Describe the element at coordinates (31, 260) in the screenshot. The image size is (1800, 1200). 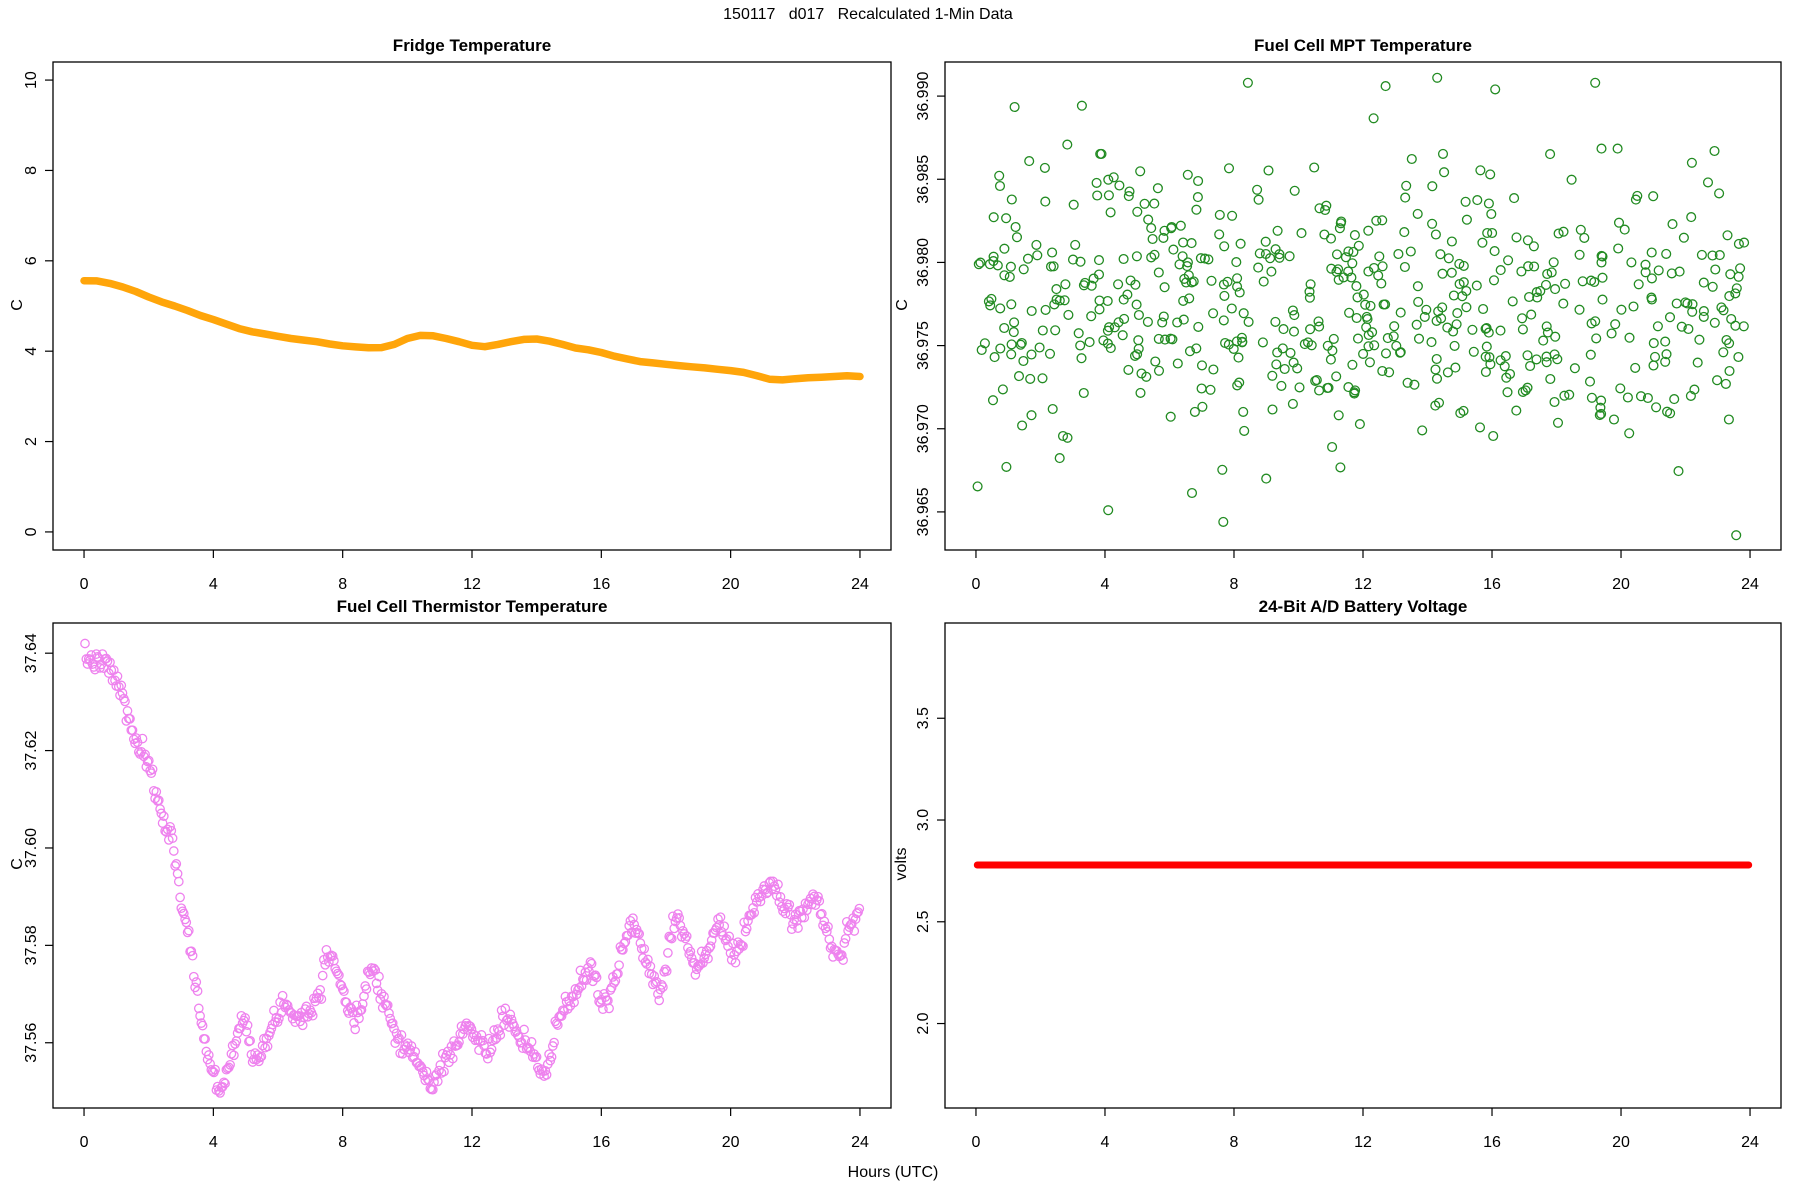
I see `y-tick-label: 6` at that location.